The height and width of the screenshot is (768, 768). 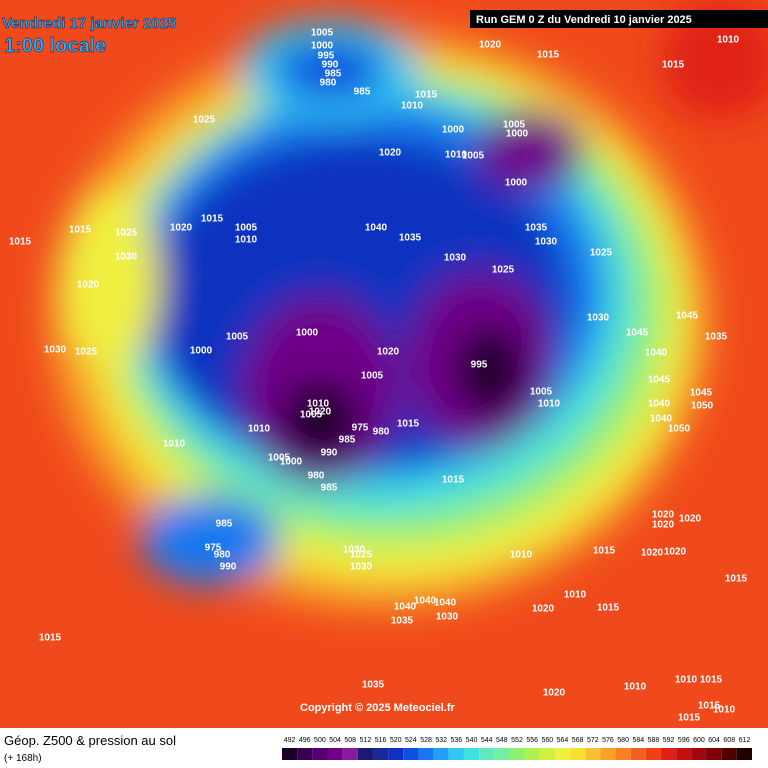 What do you see at coordinates (55, 46) in the screenshot?
I see `time: 1:00 locale` at bounding box center [55, 46].